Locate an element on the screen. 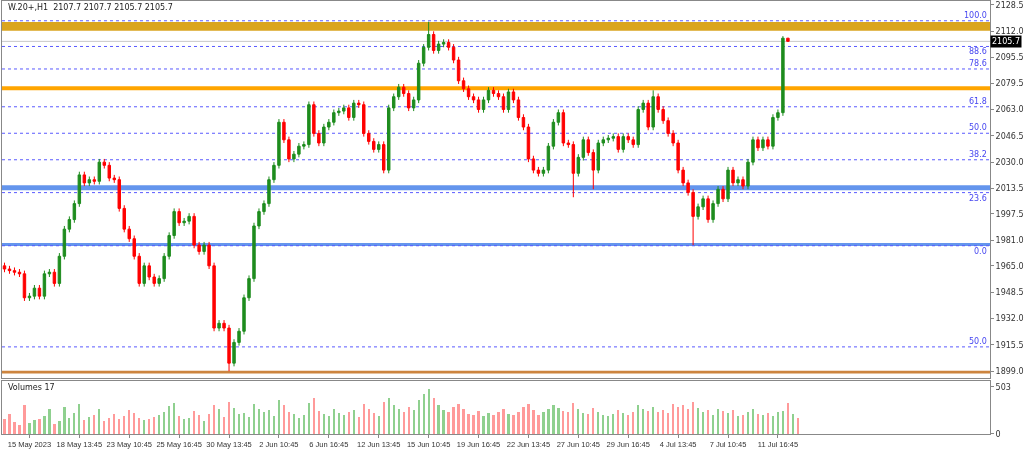 The height and width of the screenshot is (449, 1024). annotation: 50.0 is located at coordinates (978, 341).